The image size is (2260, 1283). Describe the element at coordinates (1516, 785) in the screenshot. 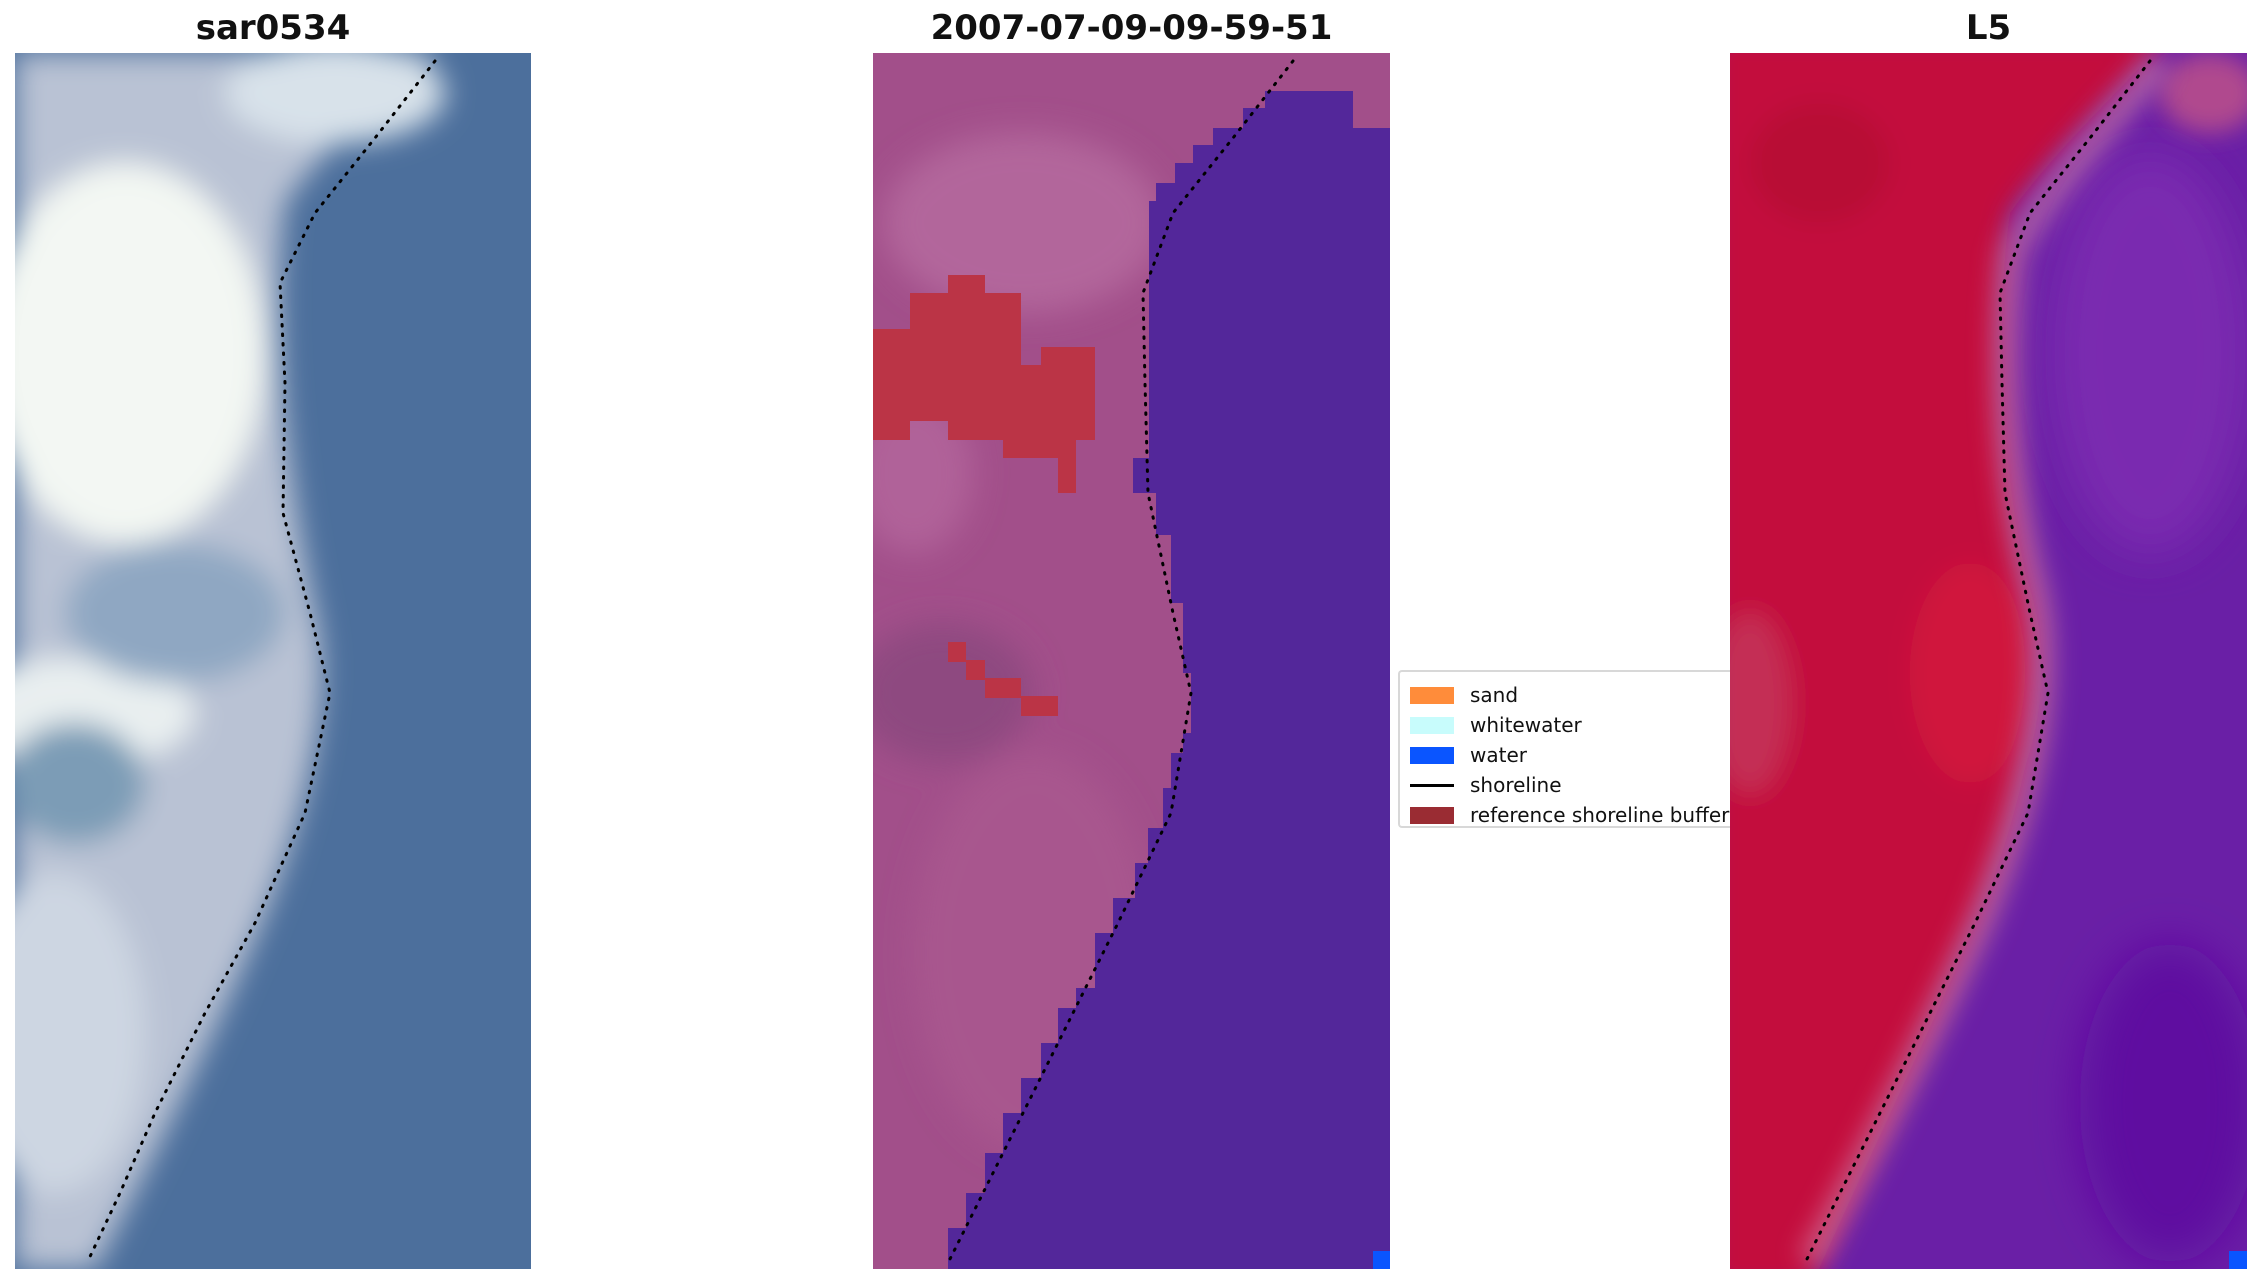

I see `legend-label: shoreline` at that location.